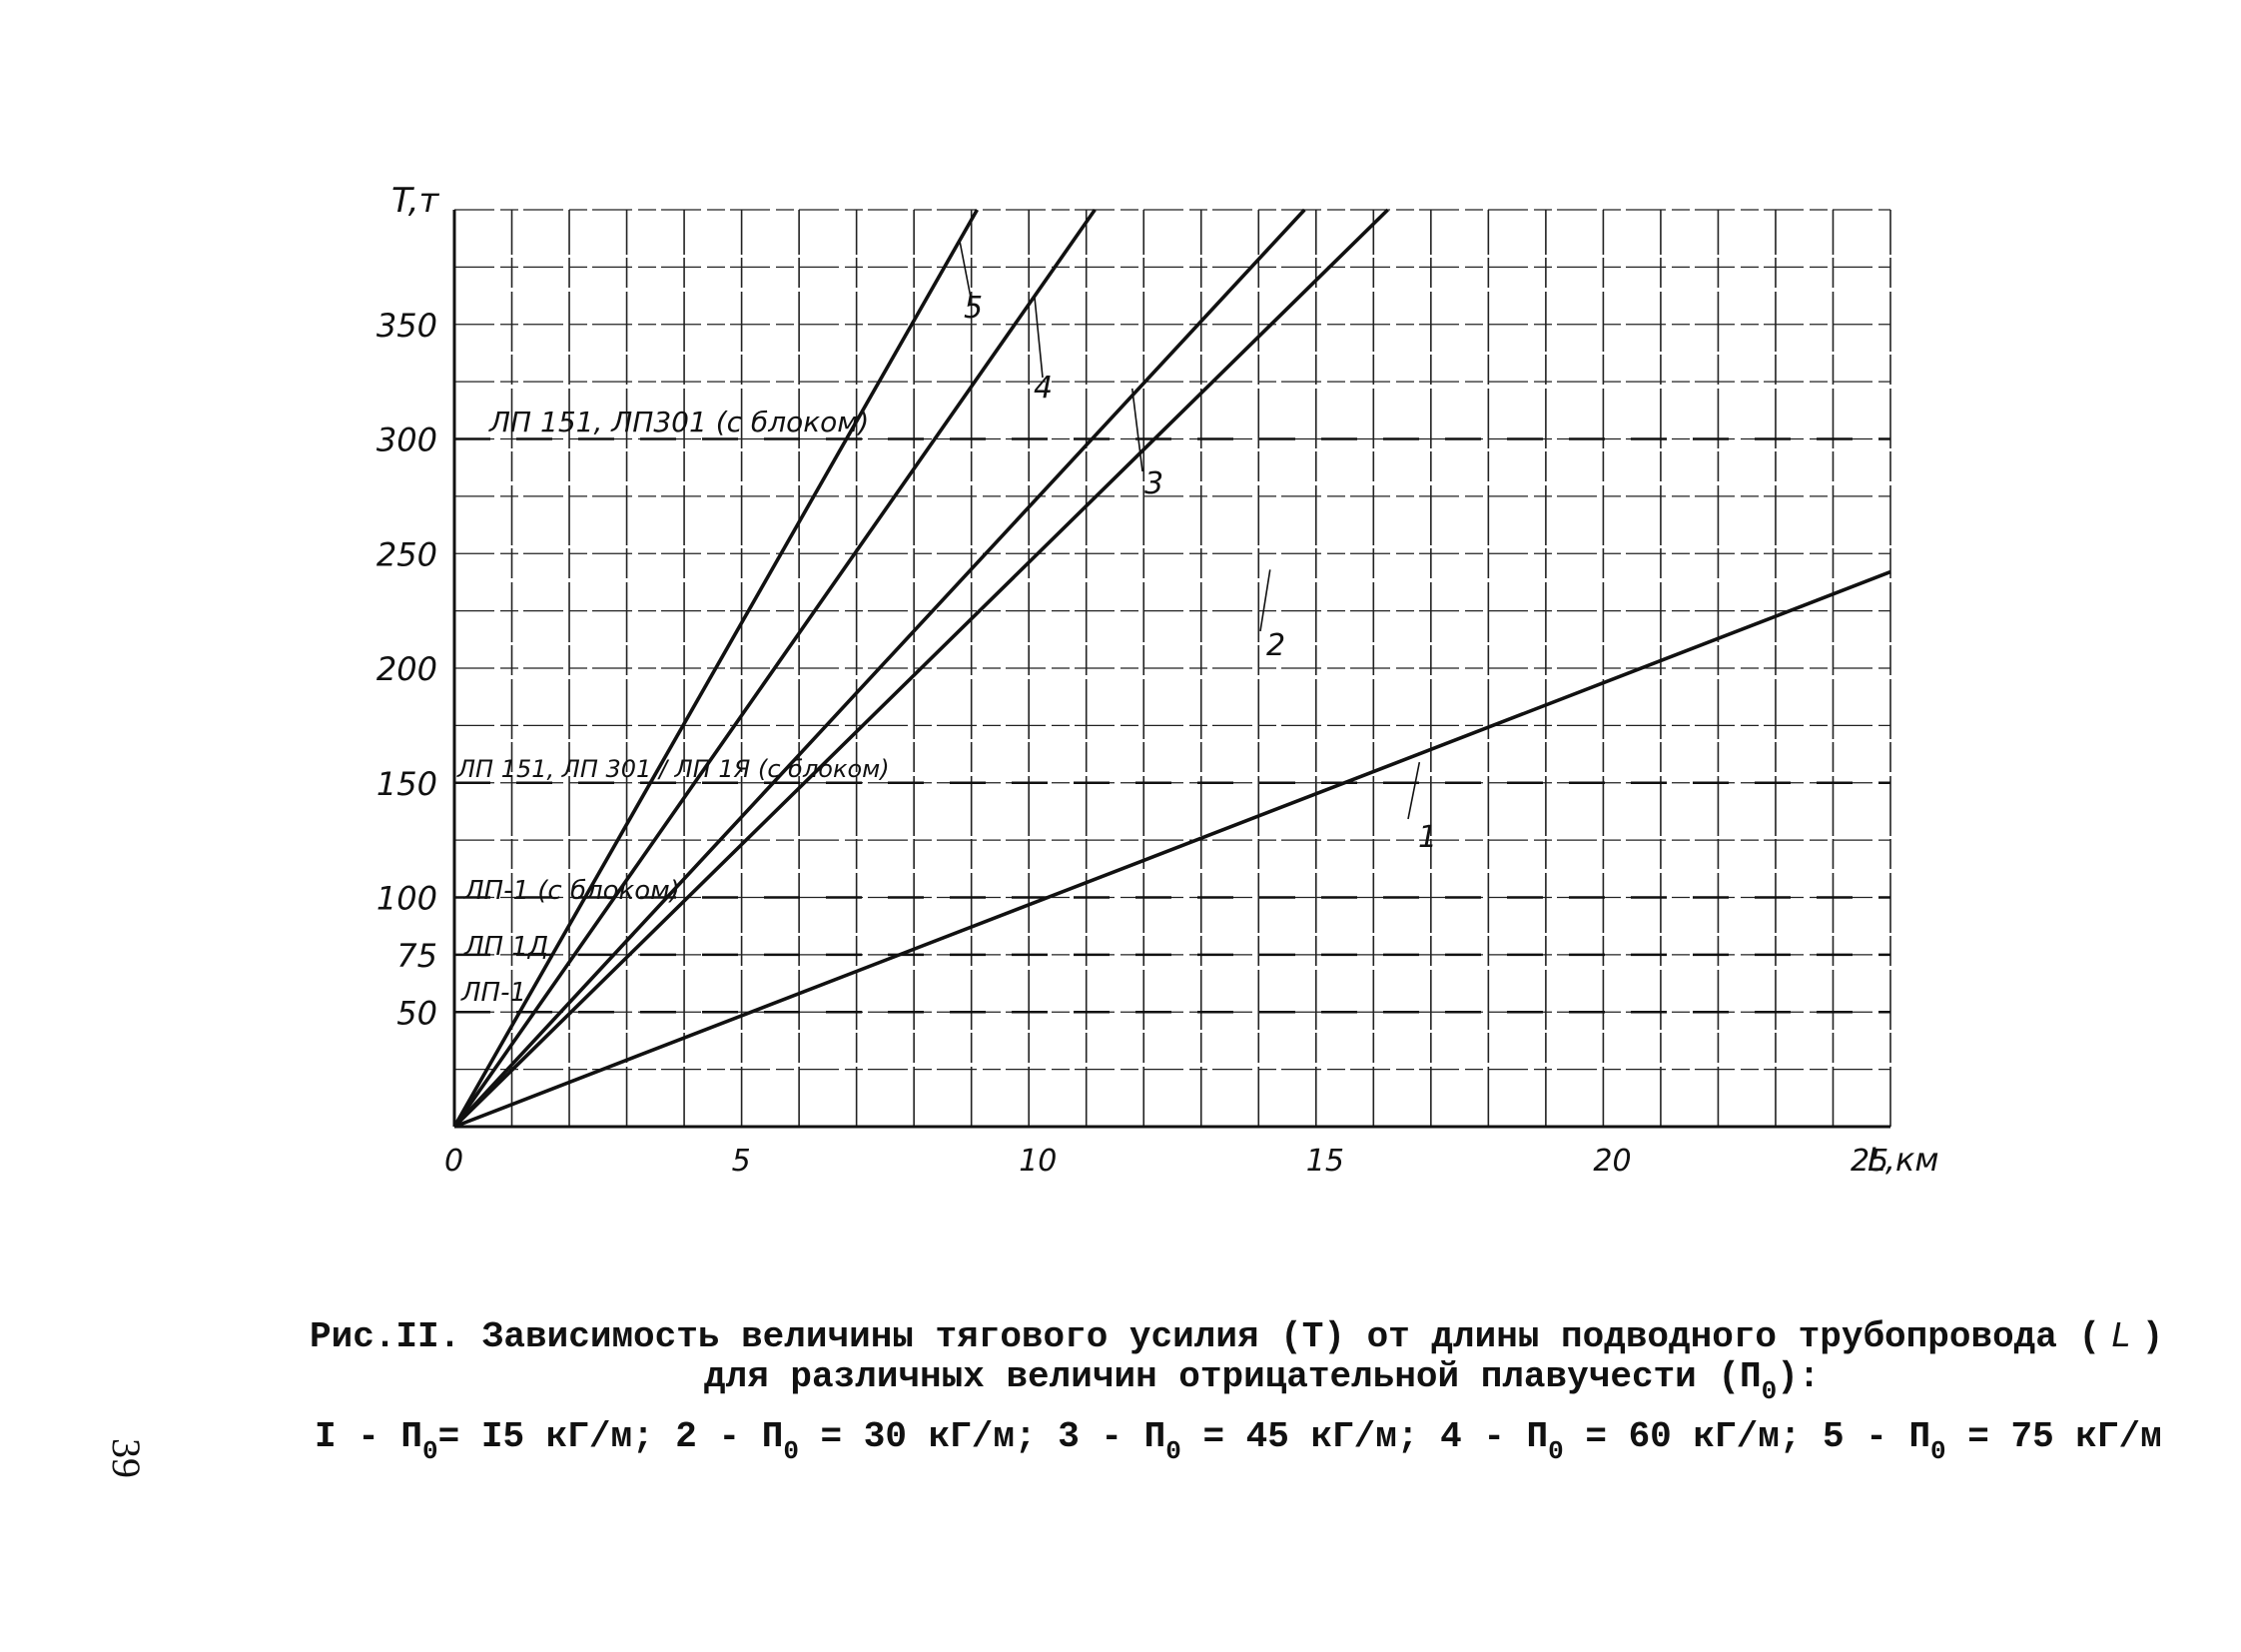  I want to click on series-line, so click(715, 668).